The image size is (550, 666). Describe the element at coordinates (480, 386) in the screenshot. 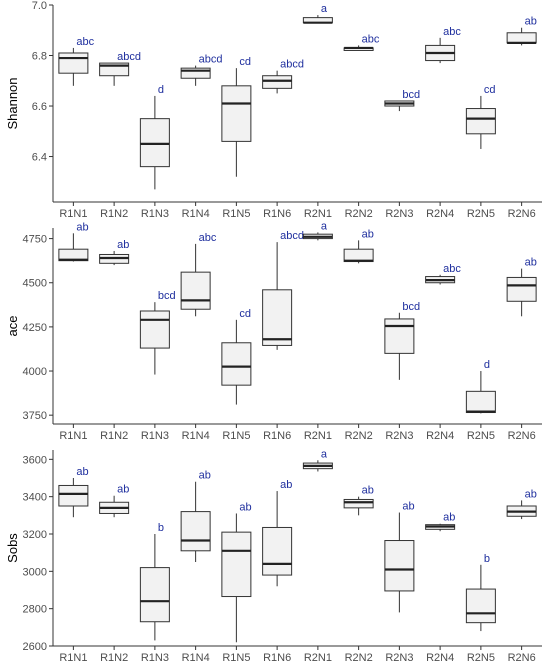

I see `box-R2N5: d` at that location.